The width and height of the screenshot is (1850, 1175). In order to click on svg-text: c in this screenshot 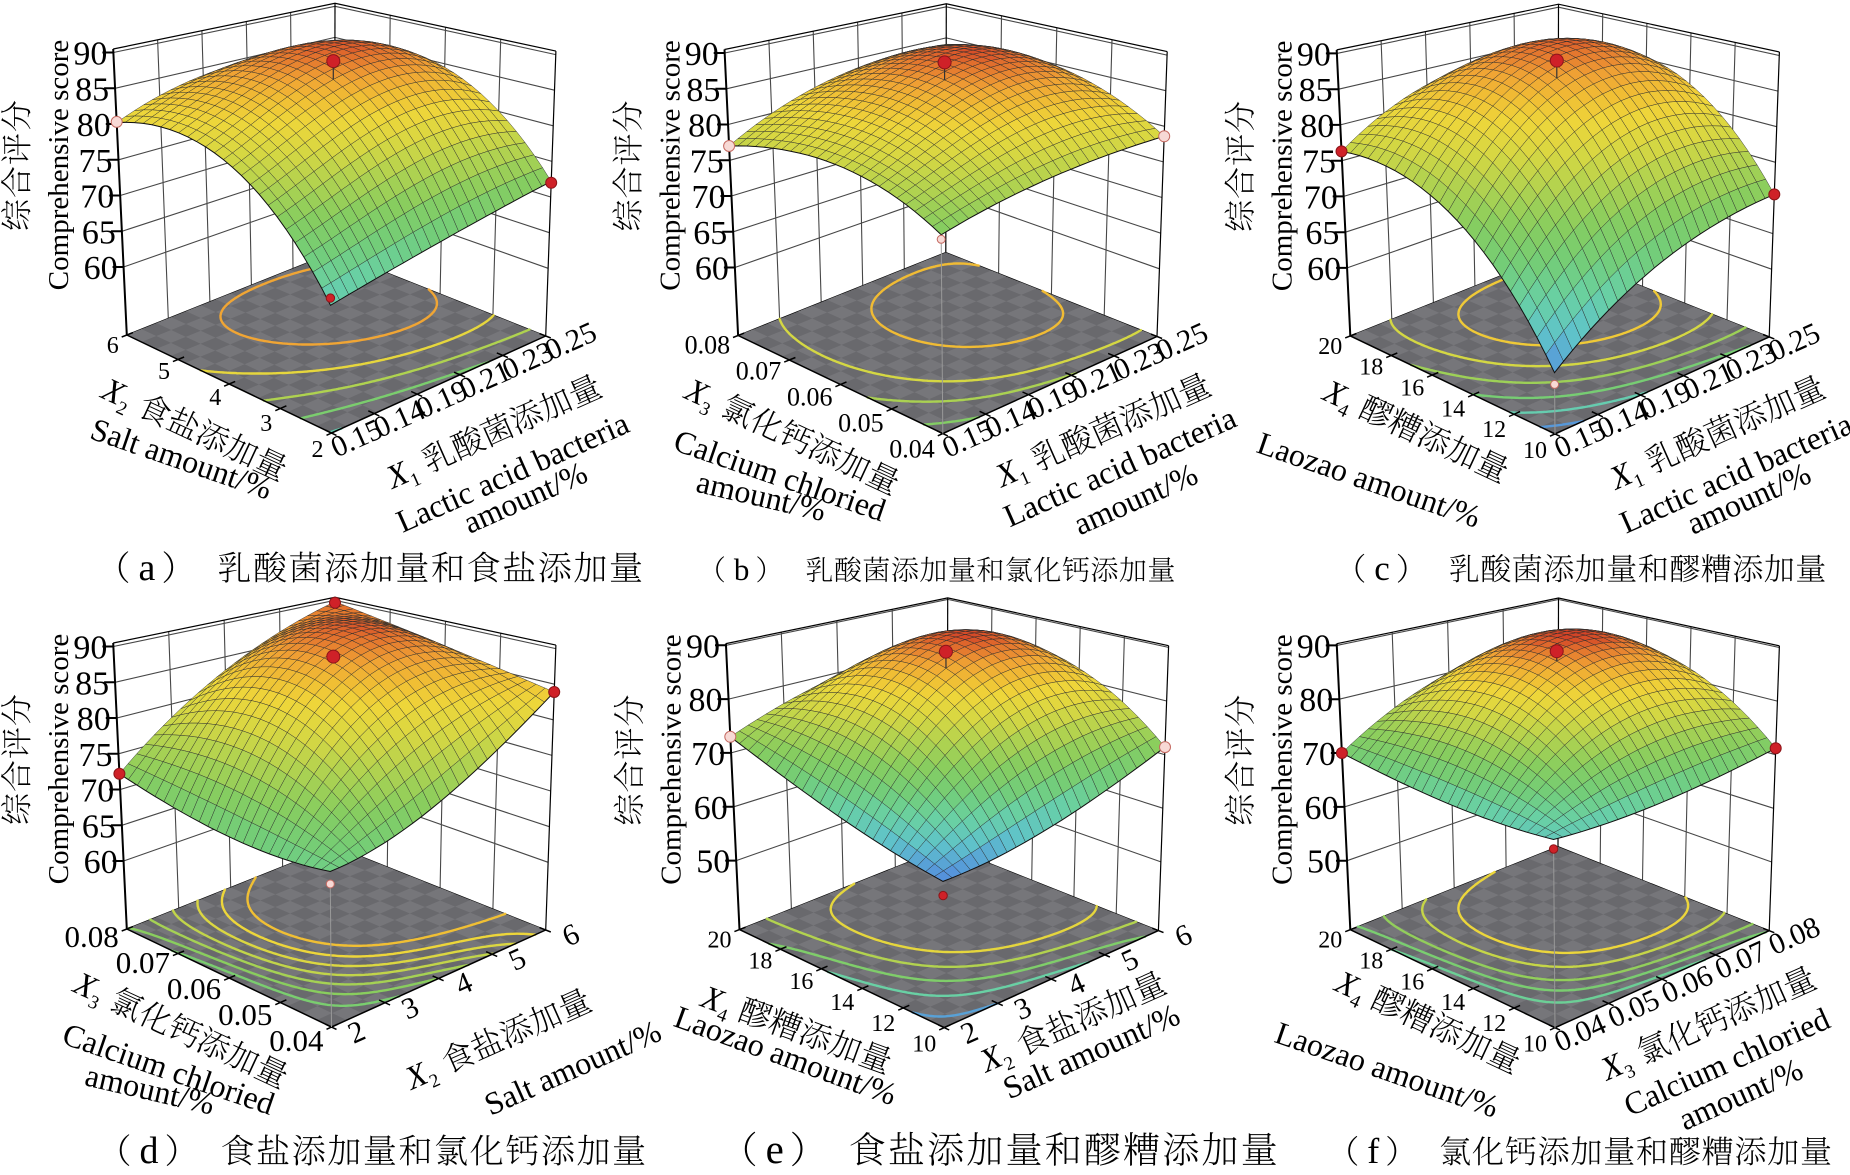, I will do `click(1382, 568)`.